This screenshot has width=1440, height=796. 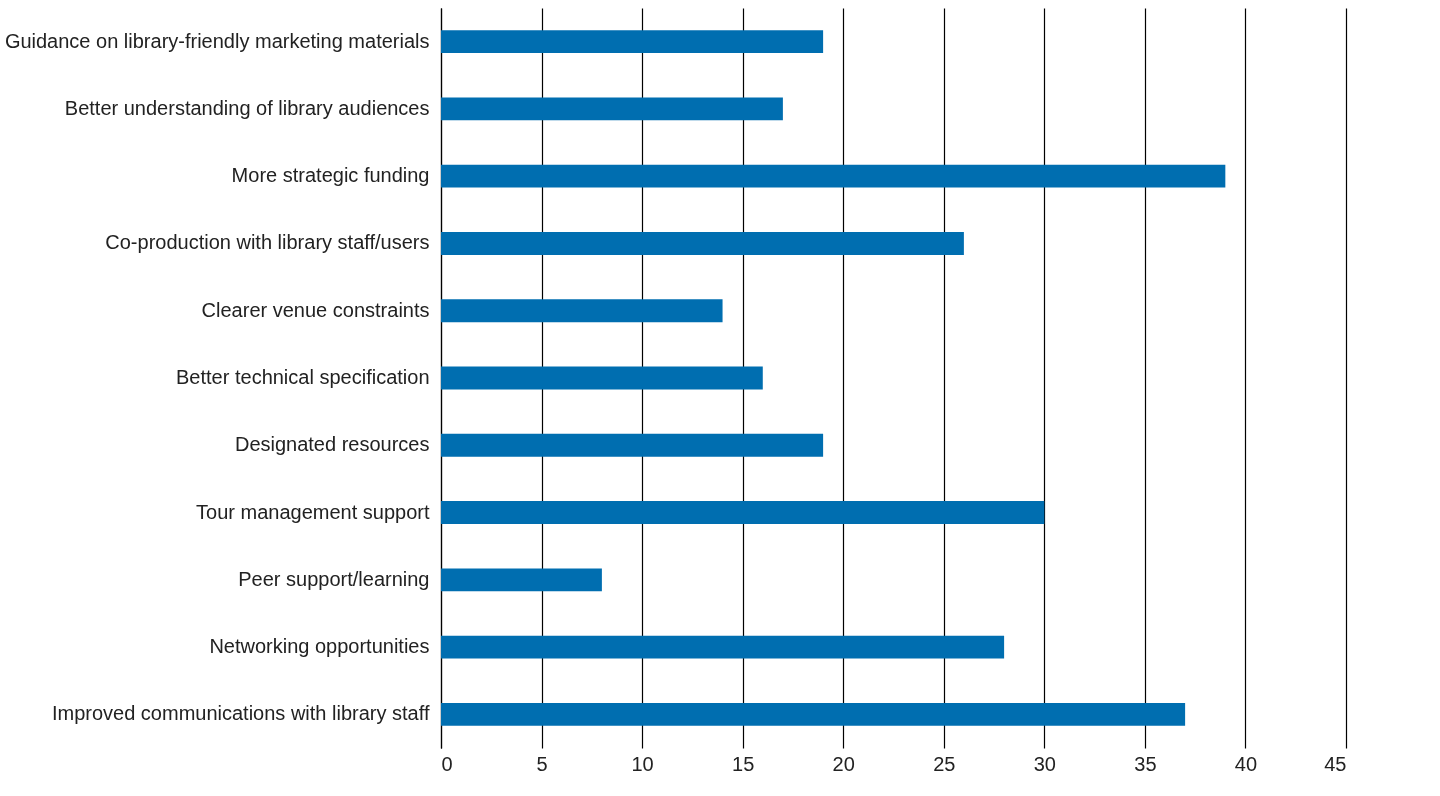 I want to click on y-tick-label: Better technical specification, so click(x=303, y=377).